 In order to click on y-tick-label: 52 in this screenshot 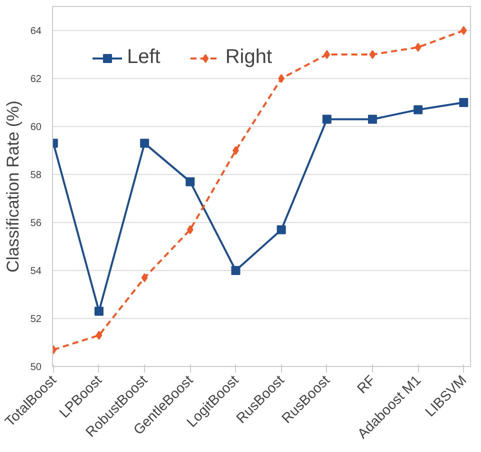, I will do `click(36, 319)`.